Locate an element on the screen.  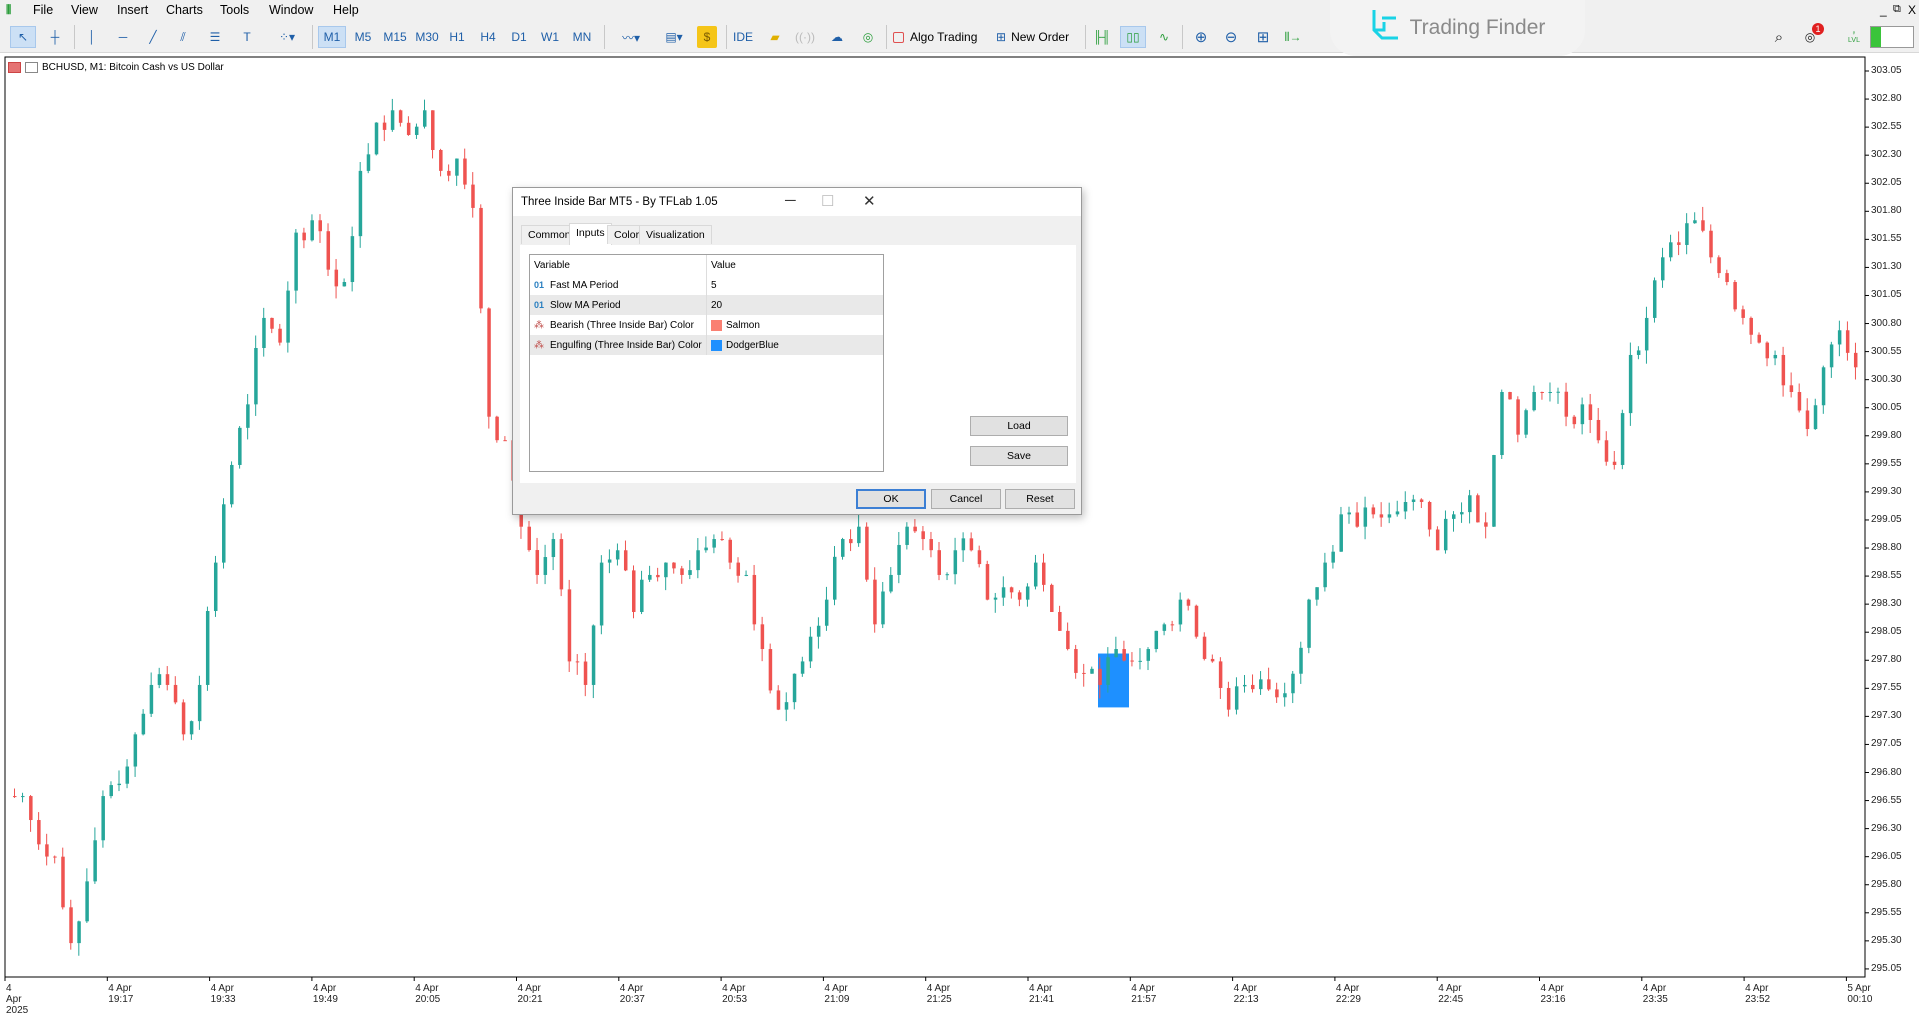
trendline-icon: ╱ is located at coordinates (153, 37).